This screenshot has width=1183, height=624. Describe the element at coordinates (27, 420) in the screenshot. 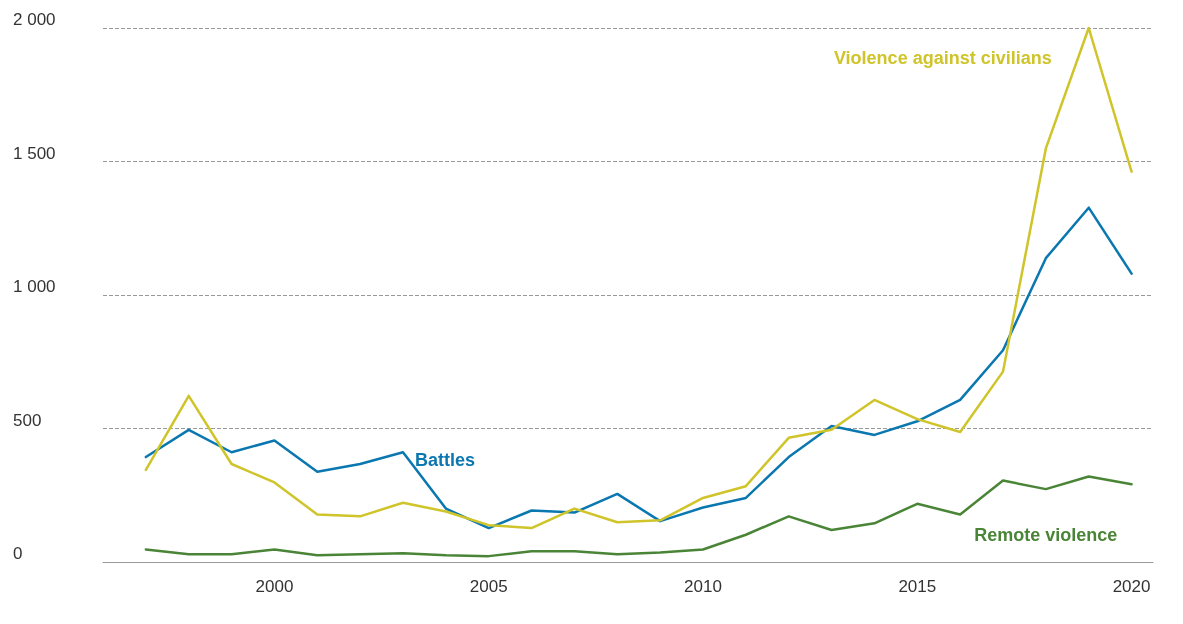

I see `y-tick-label: 500` at that location.